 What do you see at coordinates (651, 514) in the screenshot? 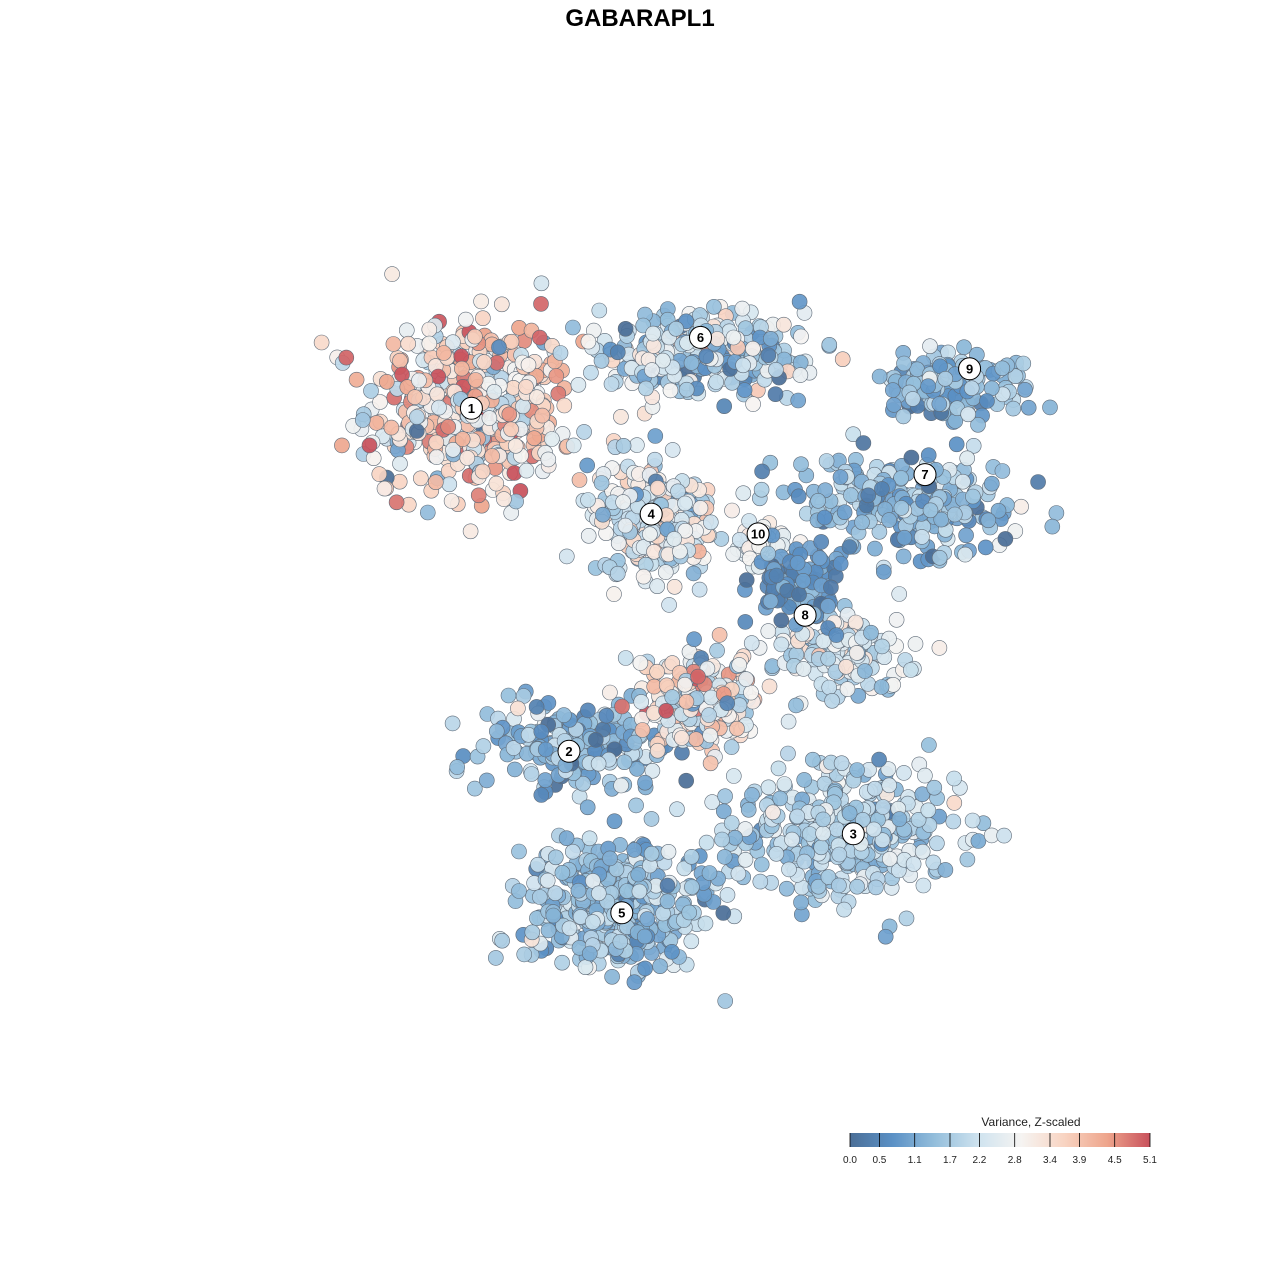
I see `cluster-label-4: 4` at bounding box center [651, 514].